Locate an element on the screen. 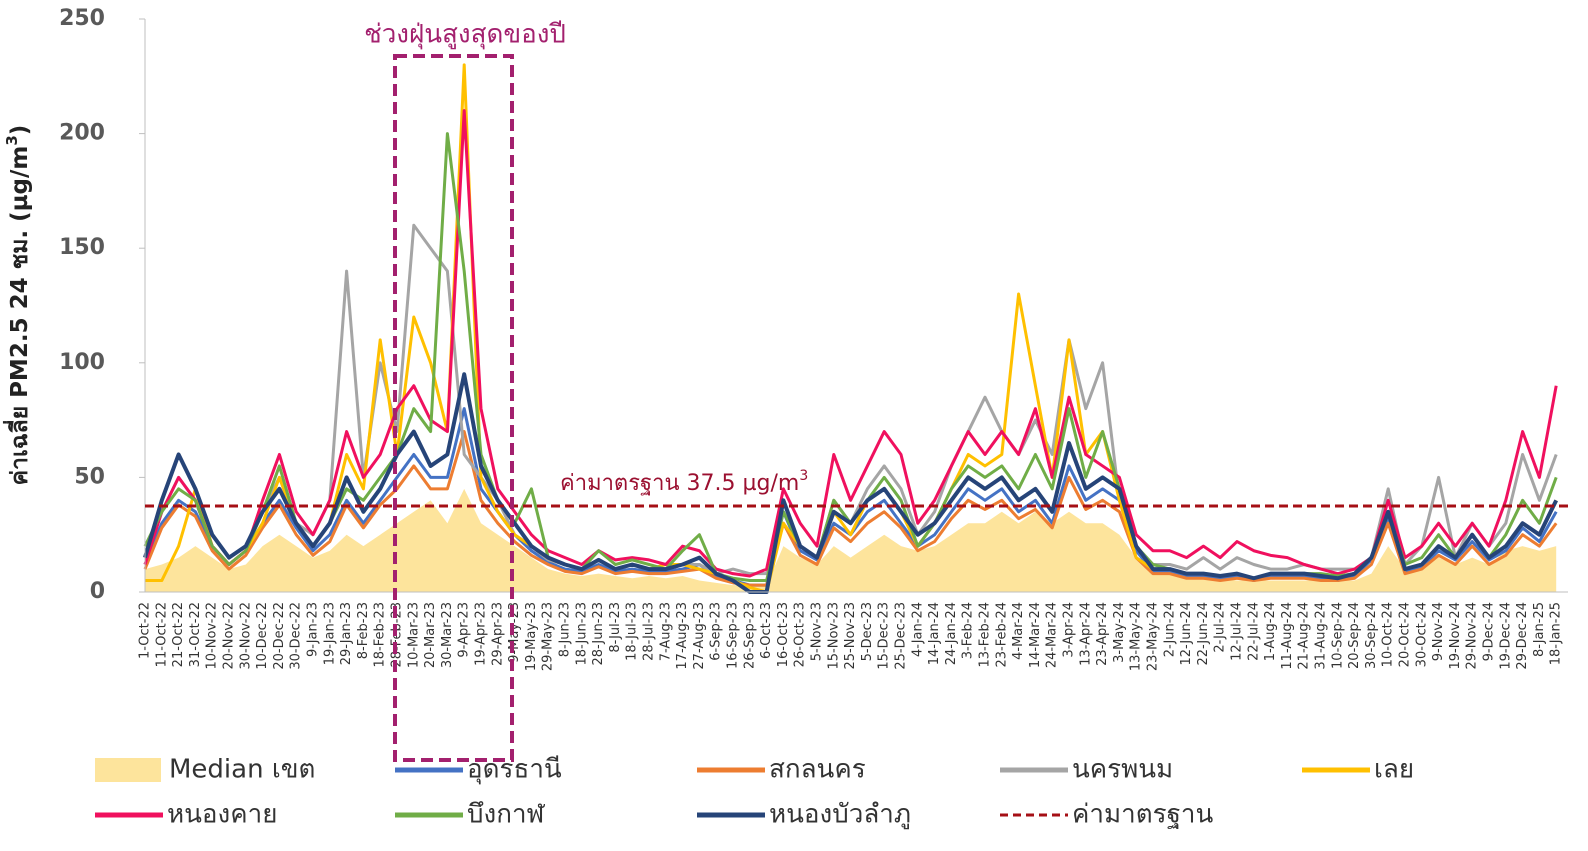 This screenshot has height=851, width=1588. x-tick-label: 19-May-23 is located at coordinates (531, 636).